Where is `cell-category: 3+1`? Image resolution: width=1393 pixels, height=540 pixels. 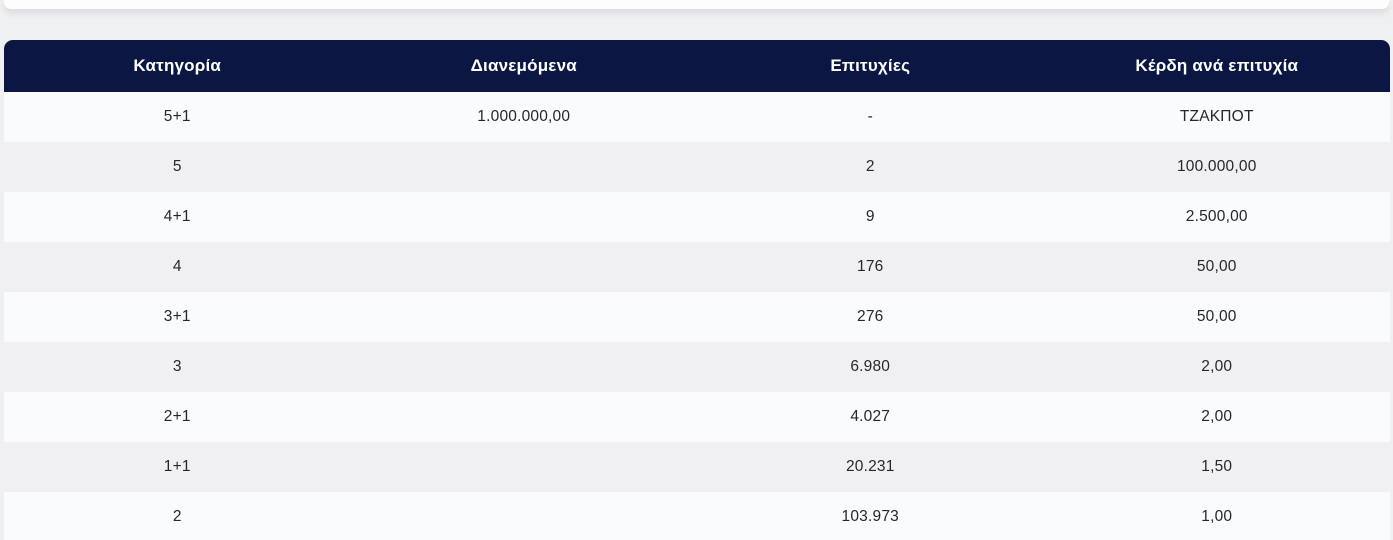 cell-category: 3+1 is located at coordinates (177, 316).